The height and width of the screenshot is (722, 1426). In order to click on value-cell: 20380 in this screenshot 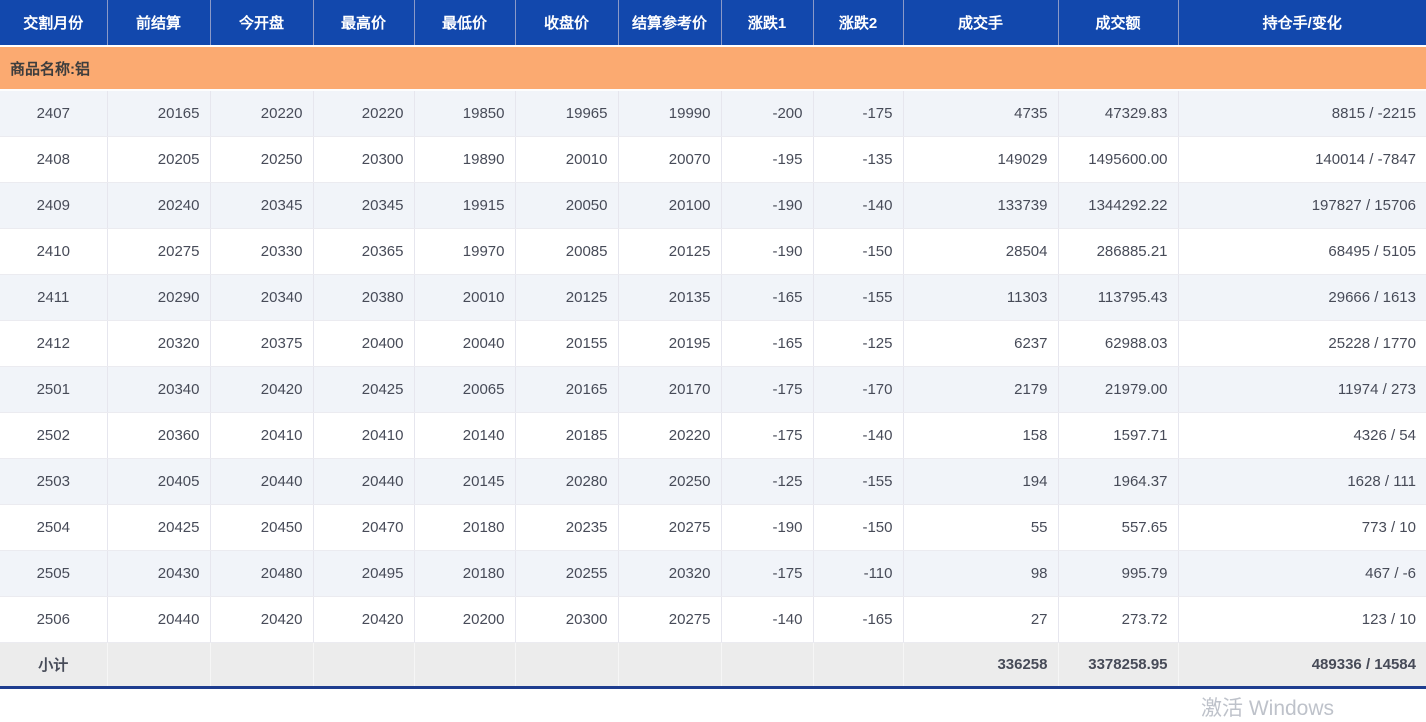, I will do `click(363, 297)`.